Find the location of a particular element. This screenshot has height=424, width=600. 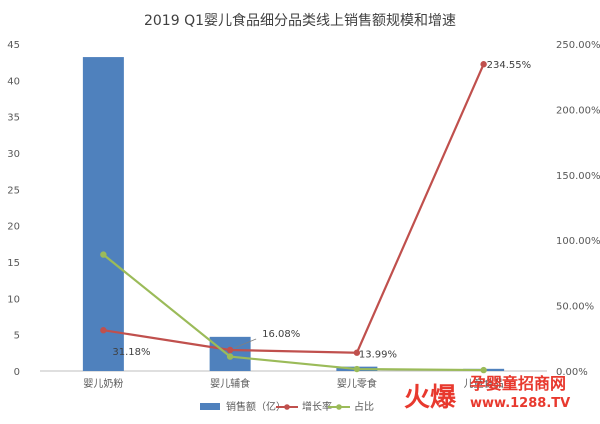

y-left-tick-label: 15 is located at coordinates (13, 263).